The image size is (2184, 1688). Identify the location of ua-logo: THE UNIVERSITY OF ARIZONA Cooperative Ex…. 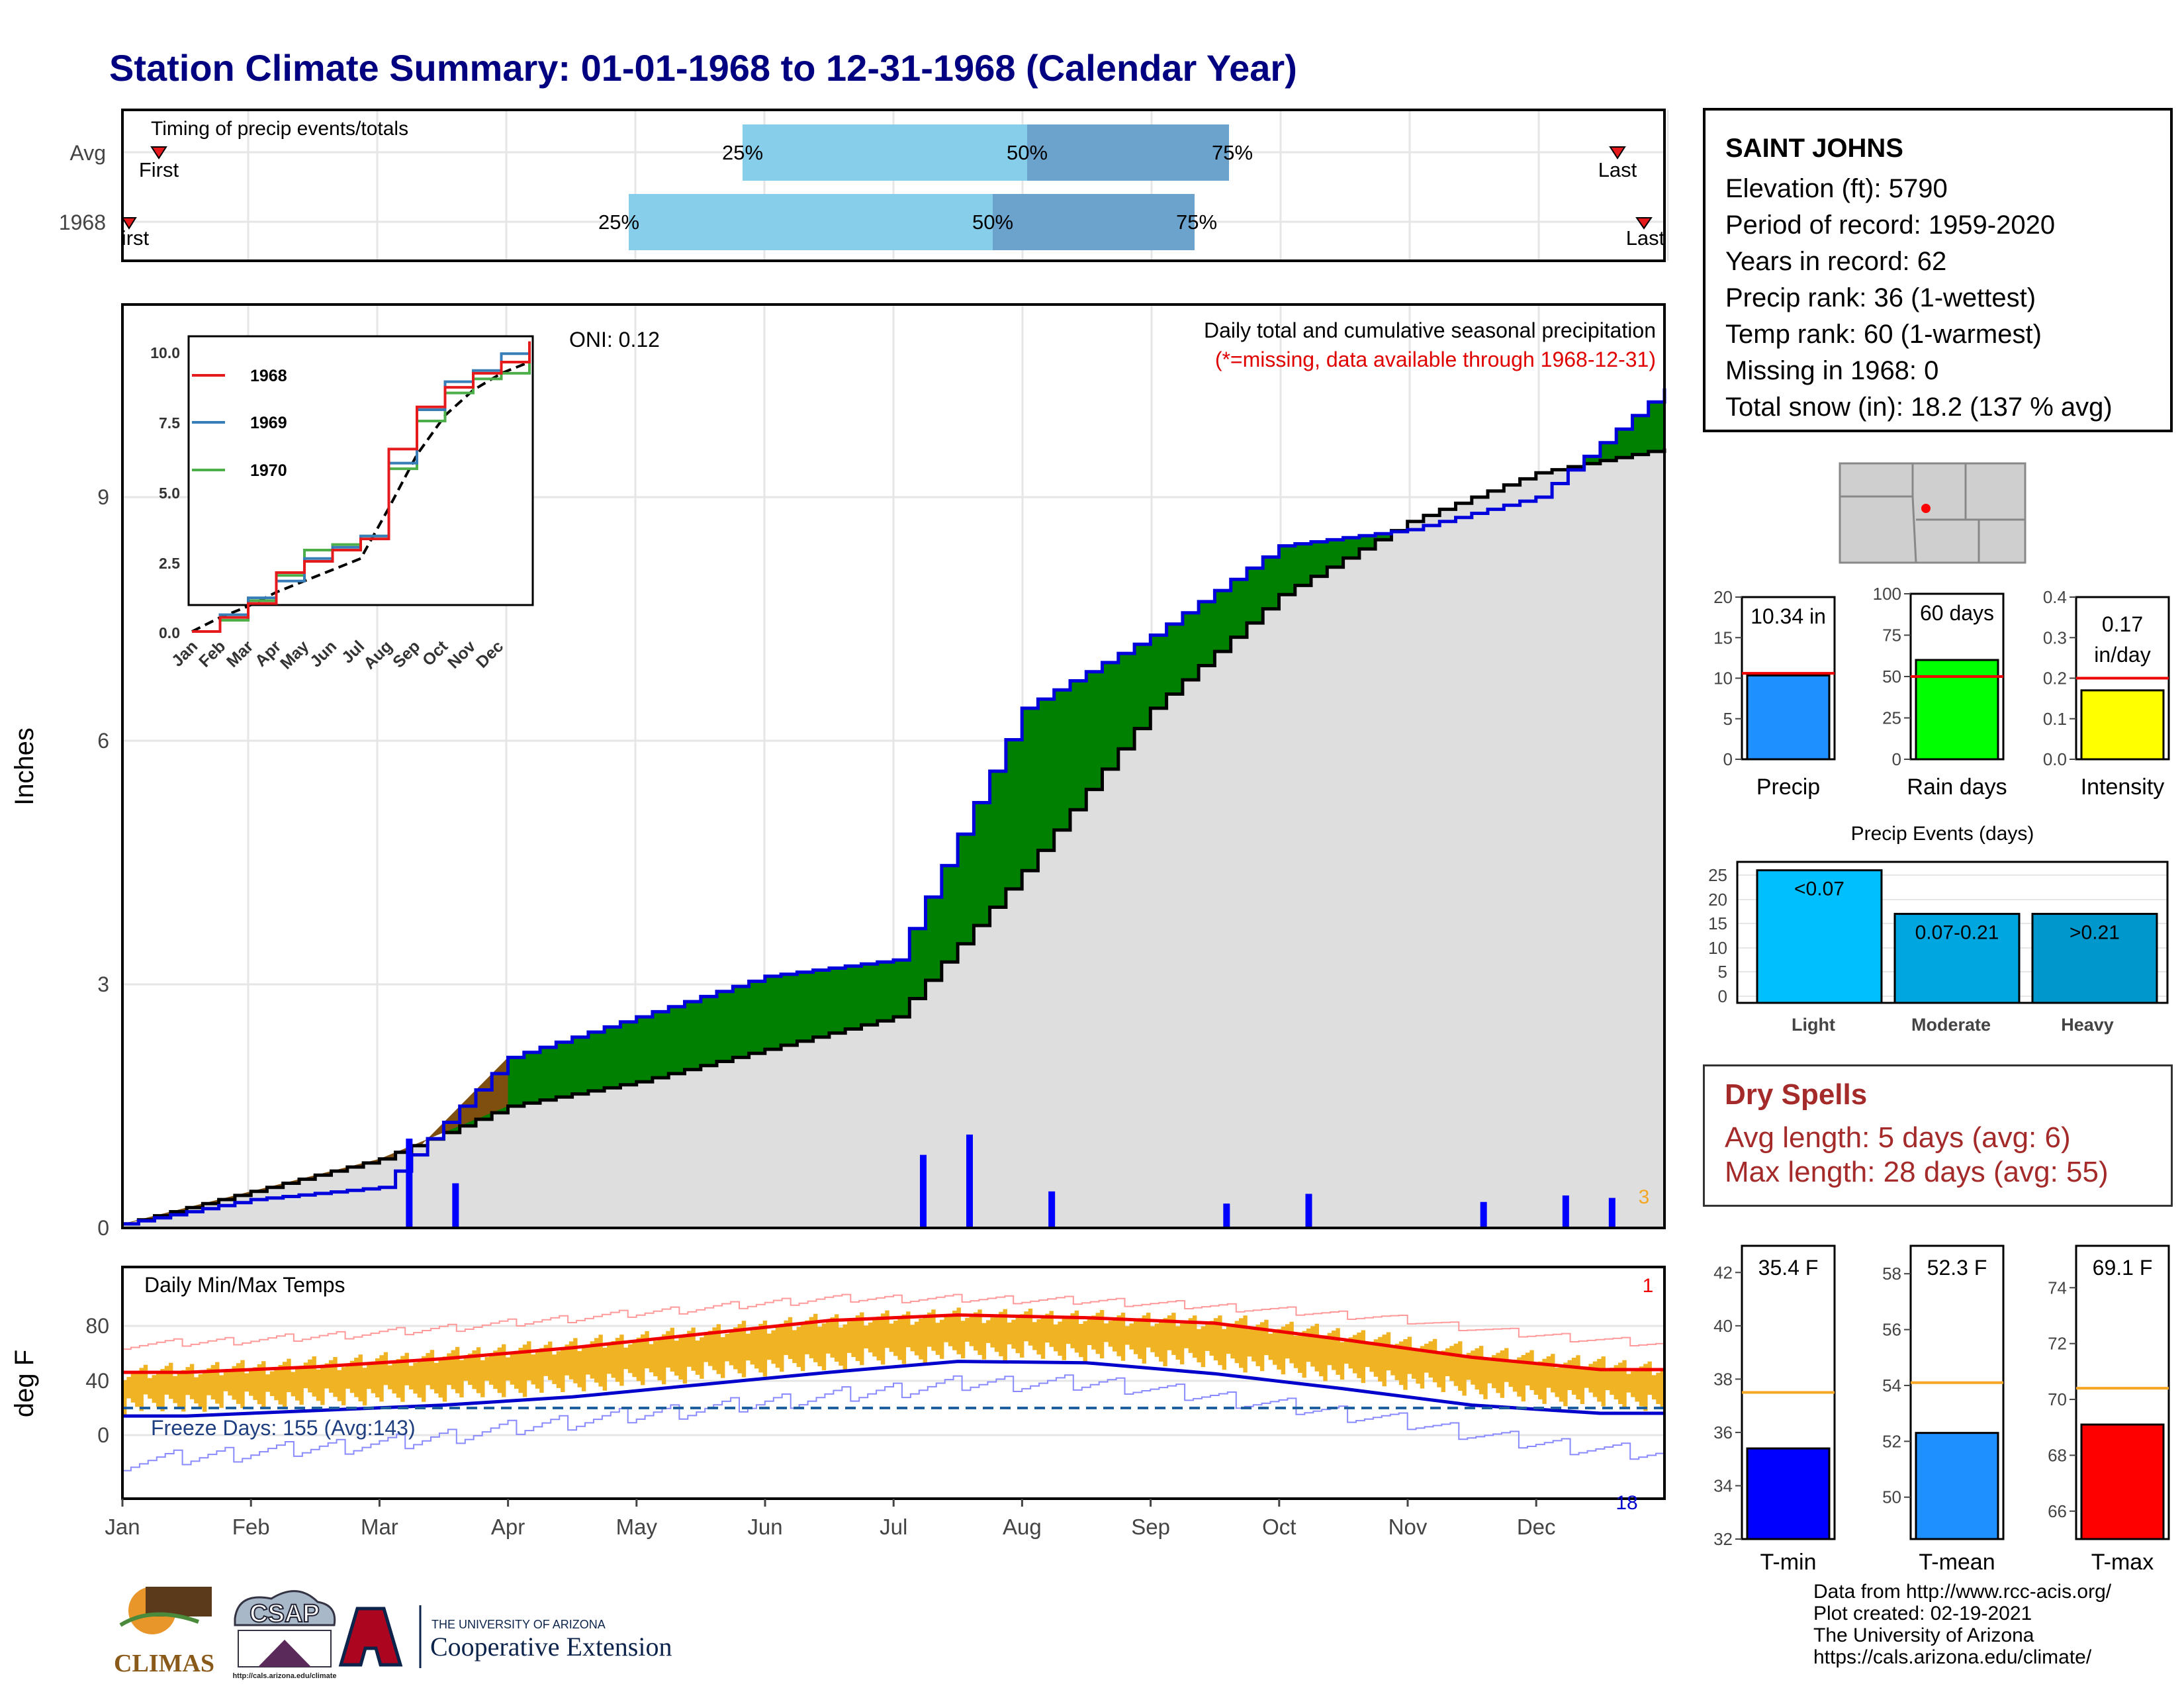
(505, 1636).